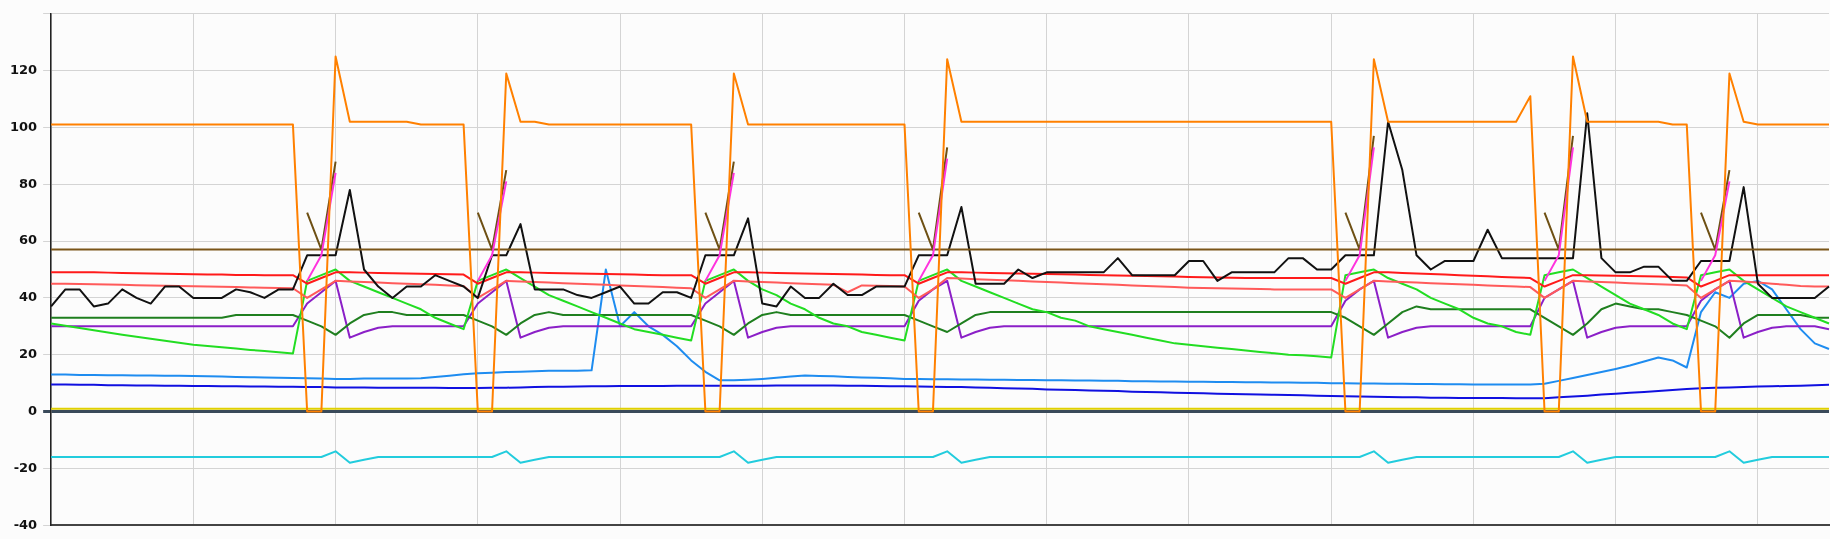 Image resolution: width=1830 pixels, height=539 pixels. What do you see at coordinates (24, 126) in the screenshot?
I see `y-tick-label: 100` at bounding box center [24, 126].